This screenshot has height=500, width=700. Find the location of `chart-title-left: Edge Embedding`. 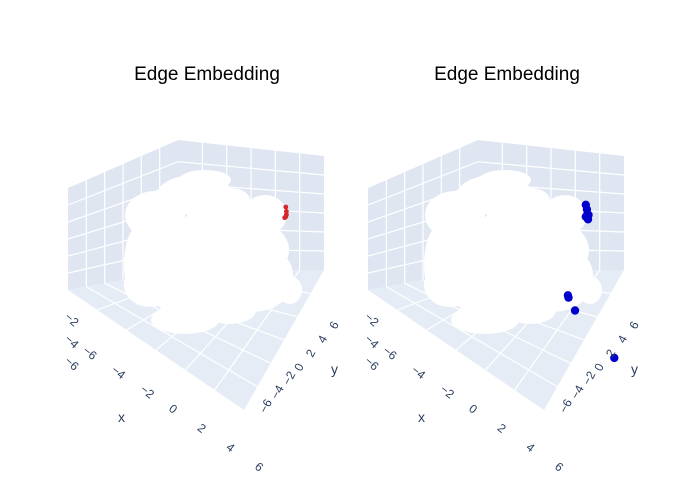

chart-title-left: Edge Embedding is located at coordinates (207, 74).